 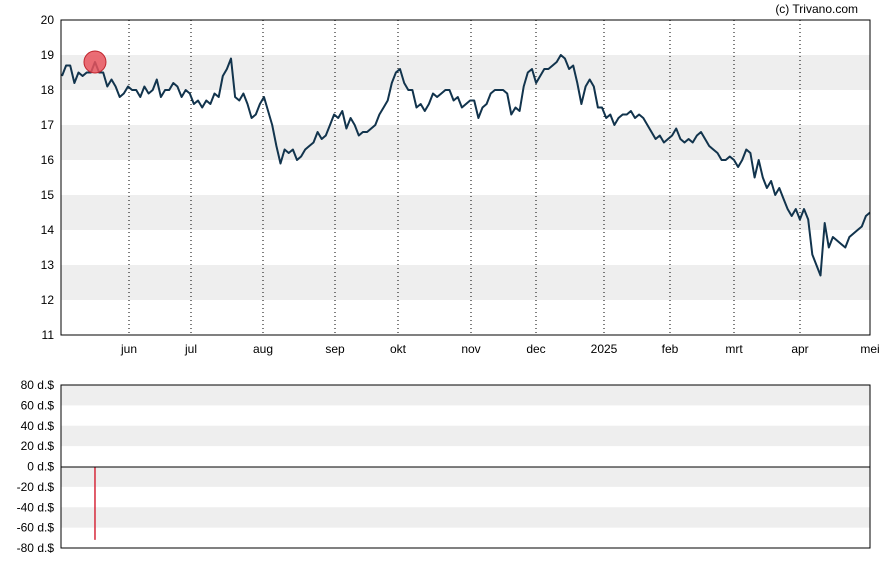 What do you see at coordinates (48, 90) in the screenshot?
I see `y-tick-label: 18` at bounding box center [48, 90].